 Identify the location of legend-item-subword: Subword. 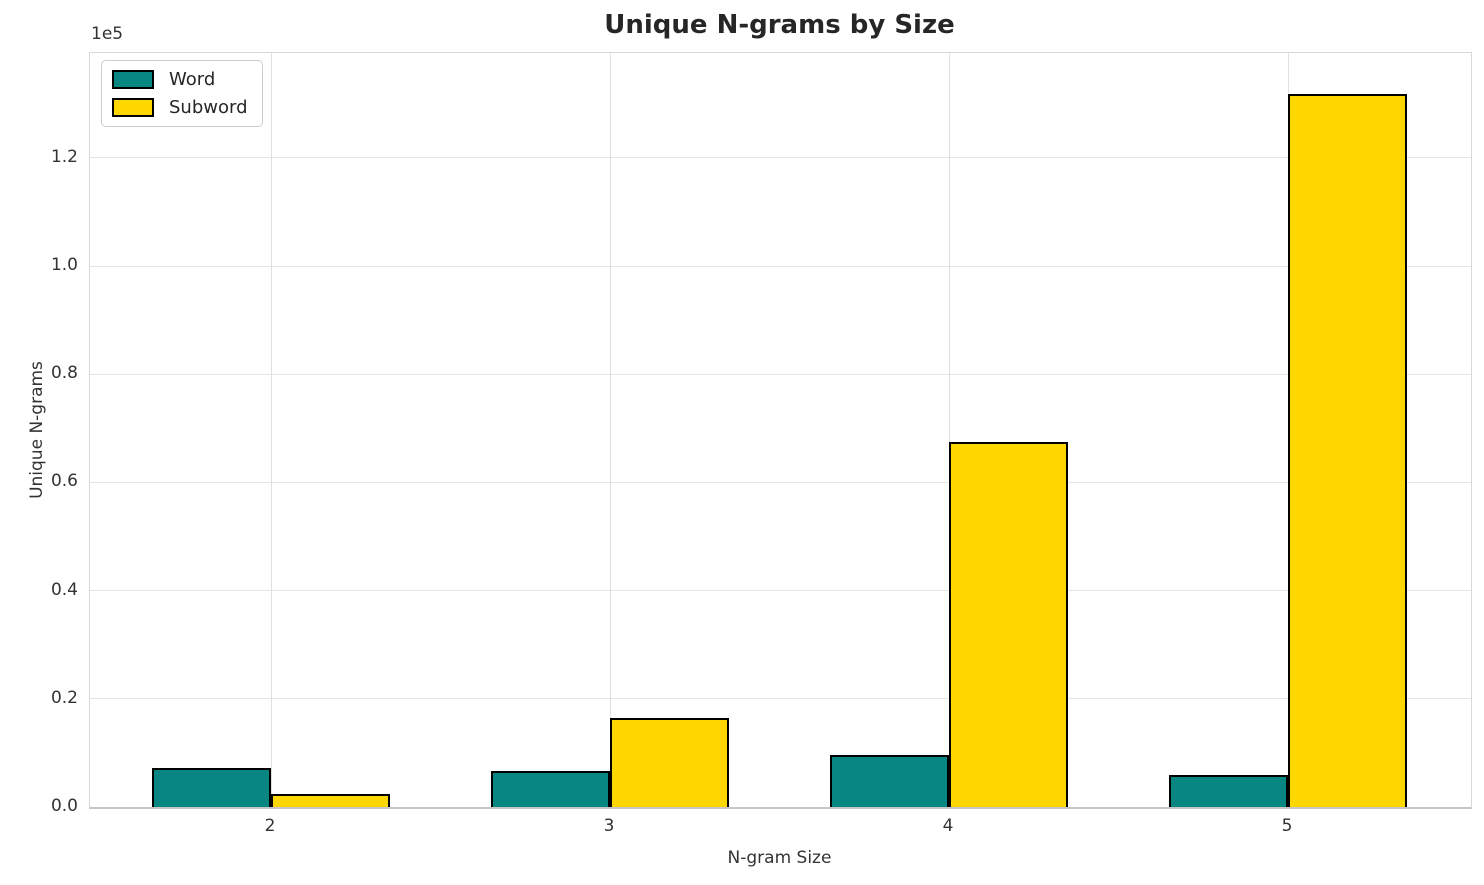
(180, 107).